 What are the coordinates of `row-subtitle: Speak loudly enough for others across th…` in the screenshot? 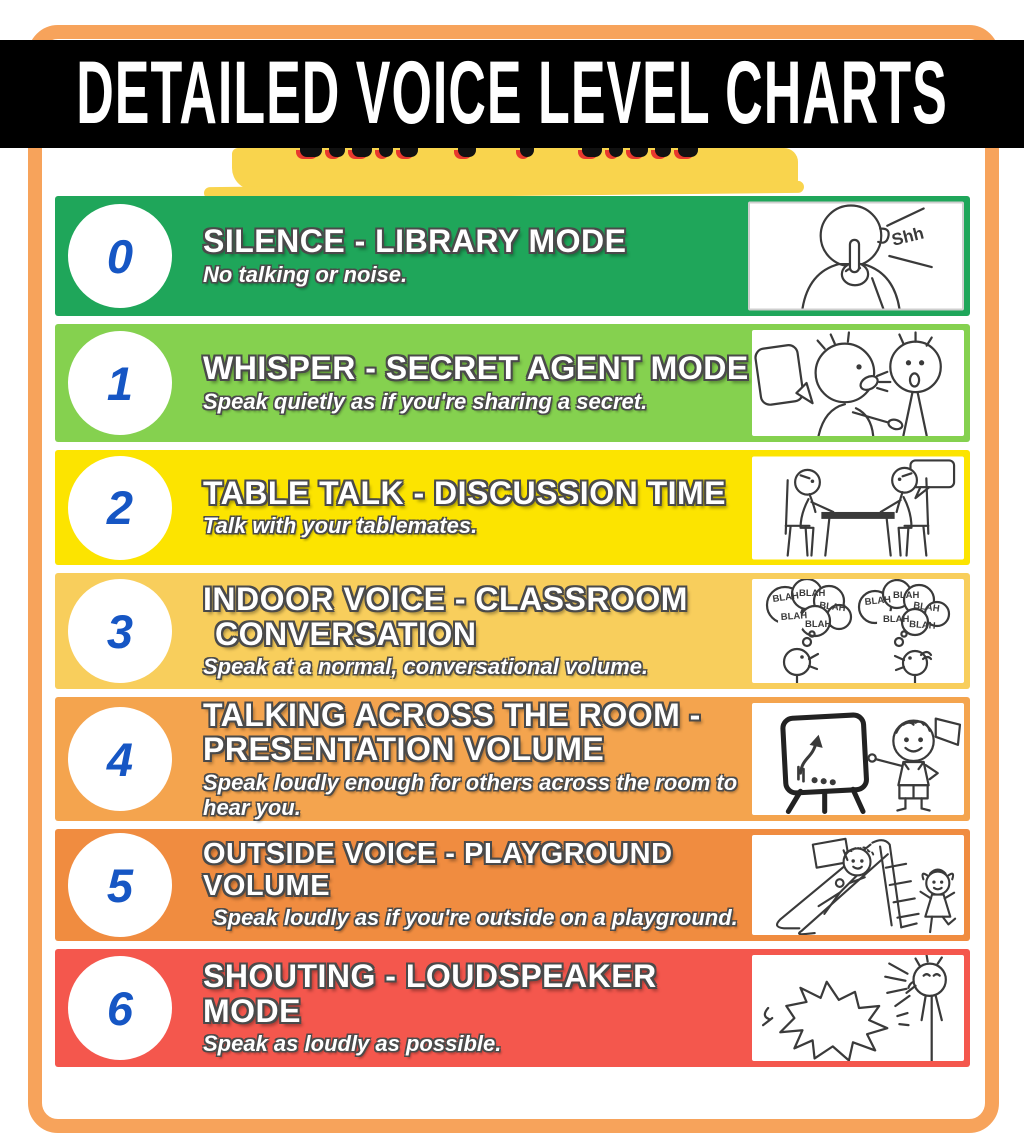 It's located at (470, 794).